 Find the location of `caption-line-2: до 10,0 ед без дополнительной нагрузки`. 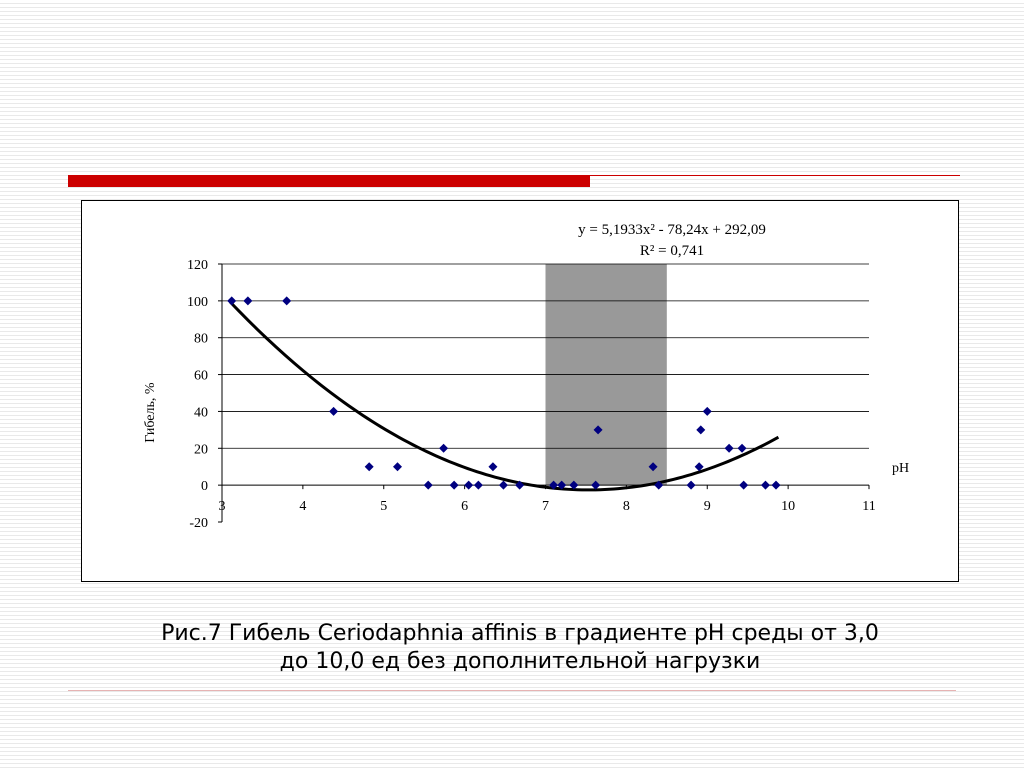

caption-line-2: до 10,0 ед без дополнительной нагрузки is located at coordinates (520, 661).